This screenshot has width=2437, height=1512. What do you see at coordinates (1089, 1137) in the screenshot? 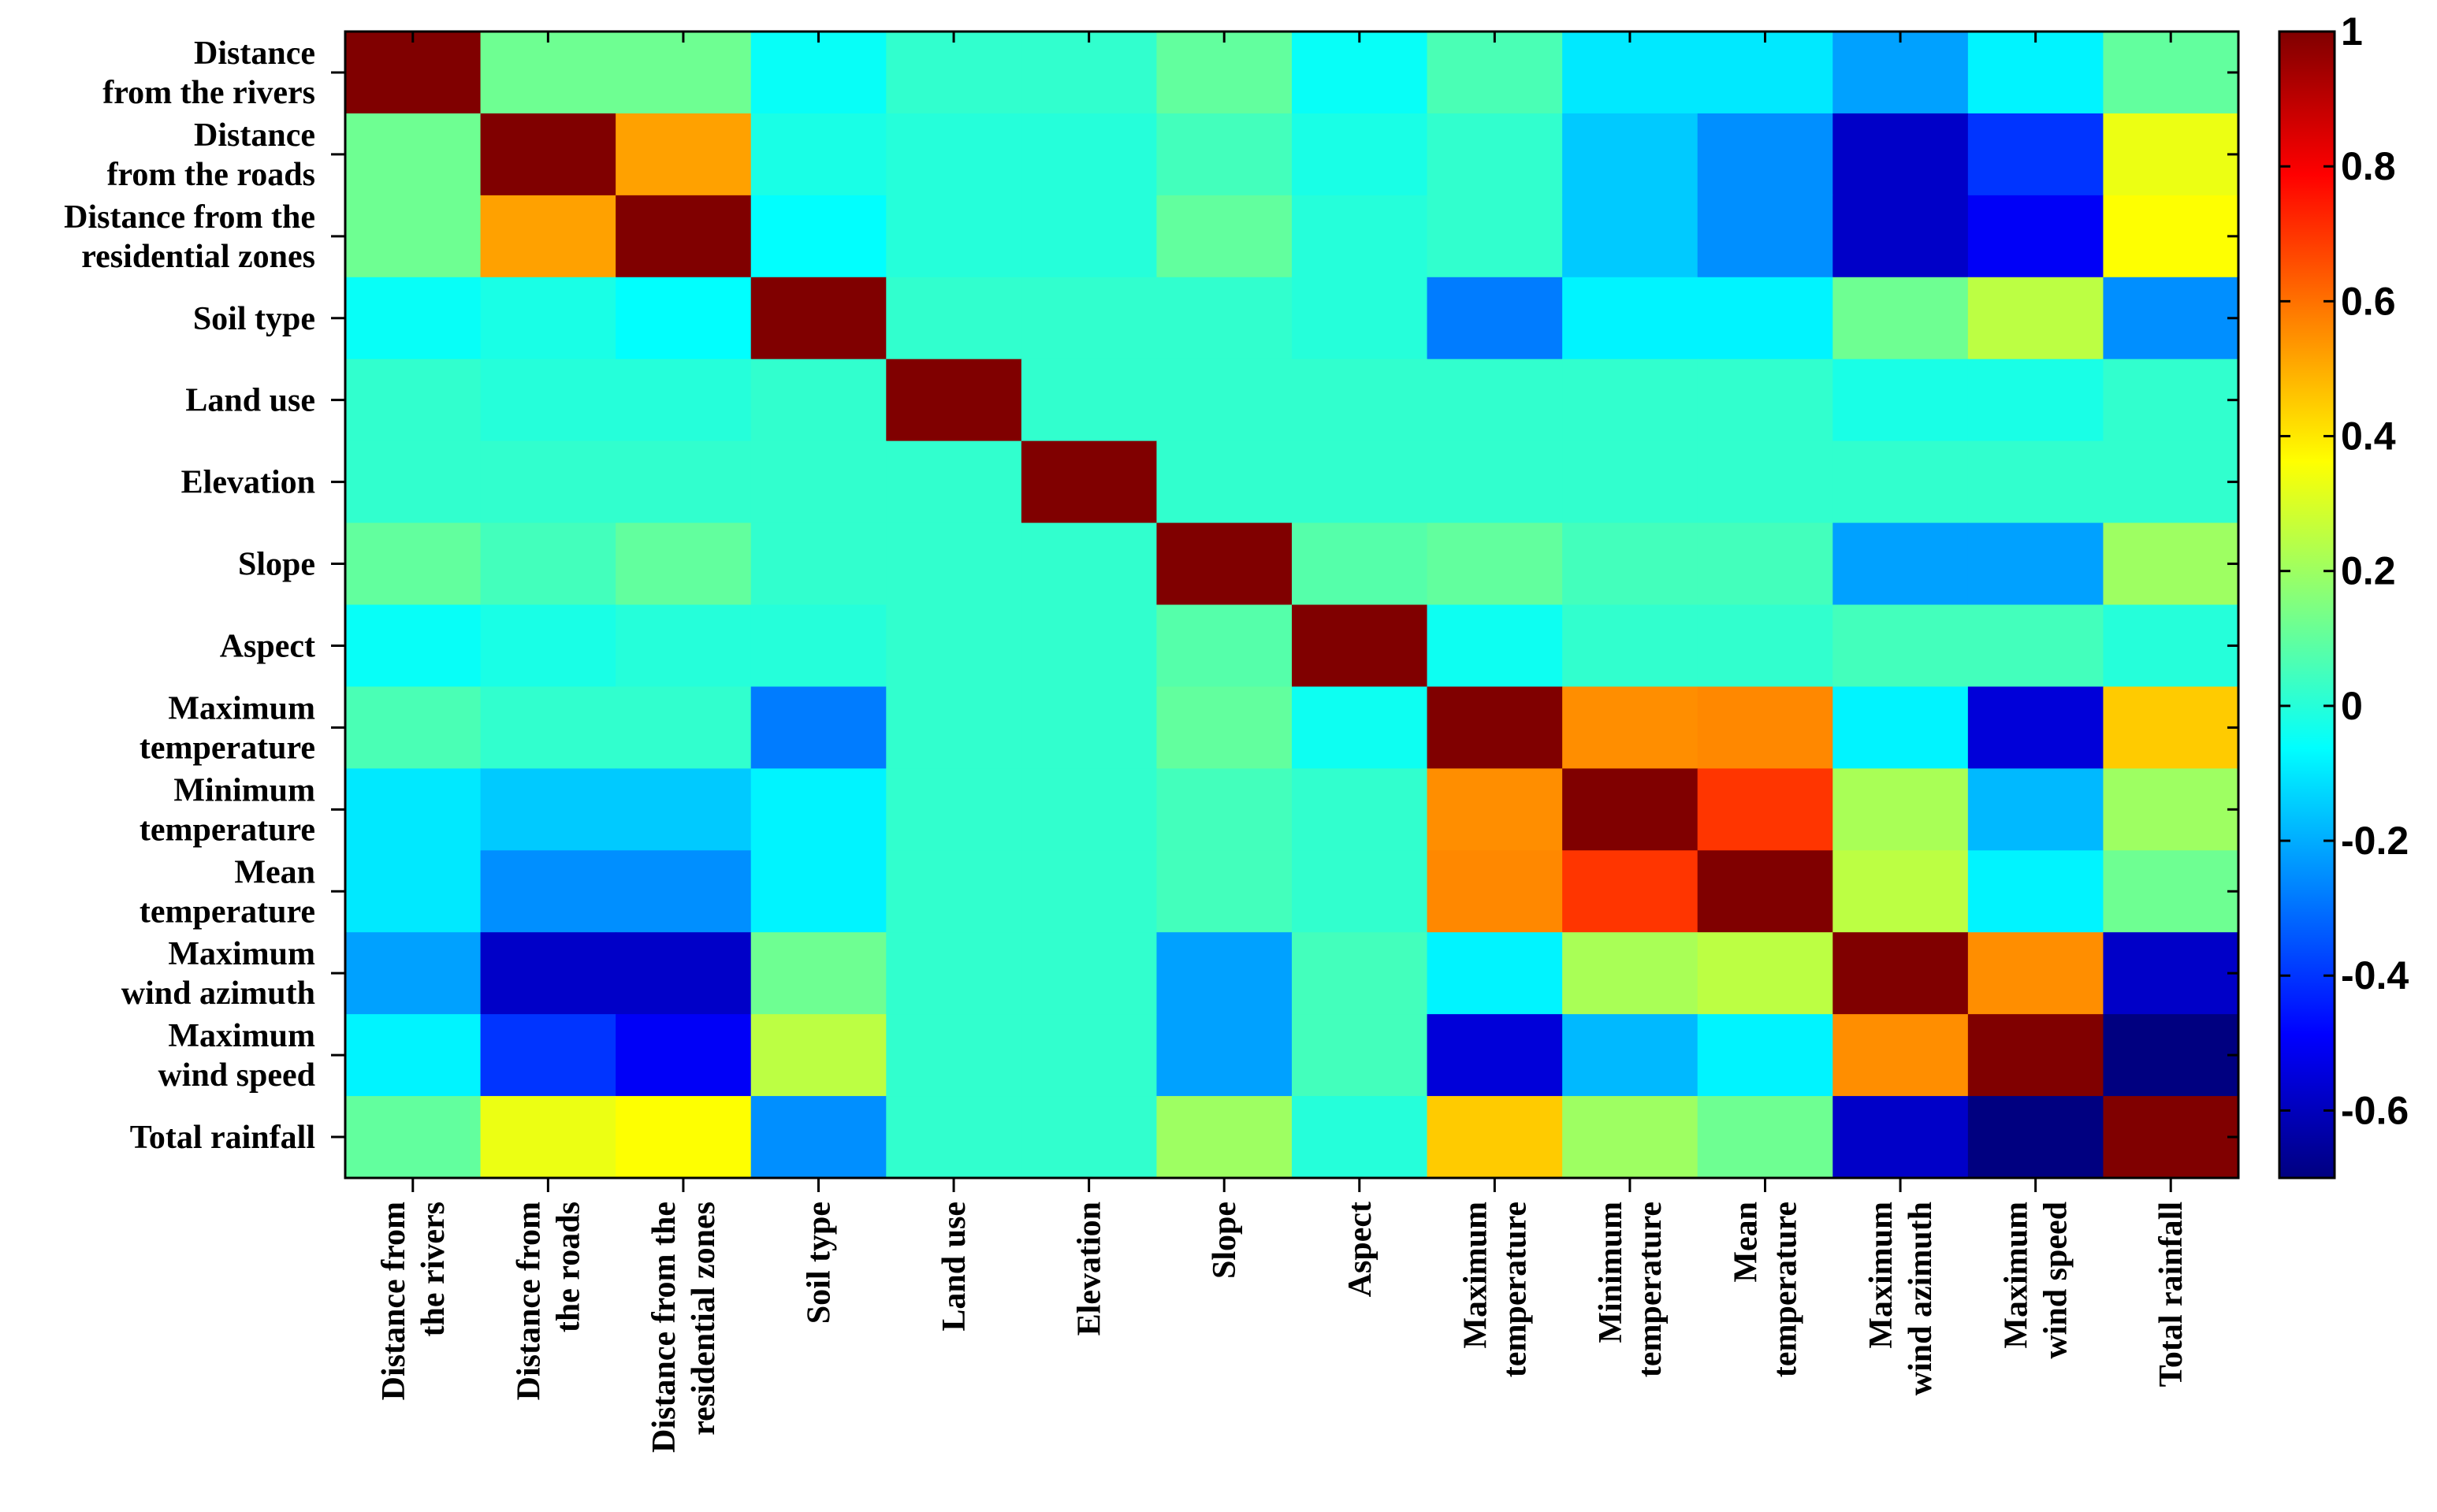
I see `heatmap-cell-r13-c5` at bounding box center [1089, 1137].